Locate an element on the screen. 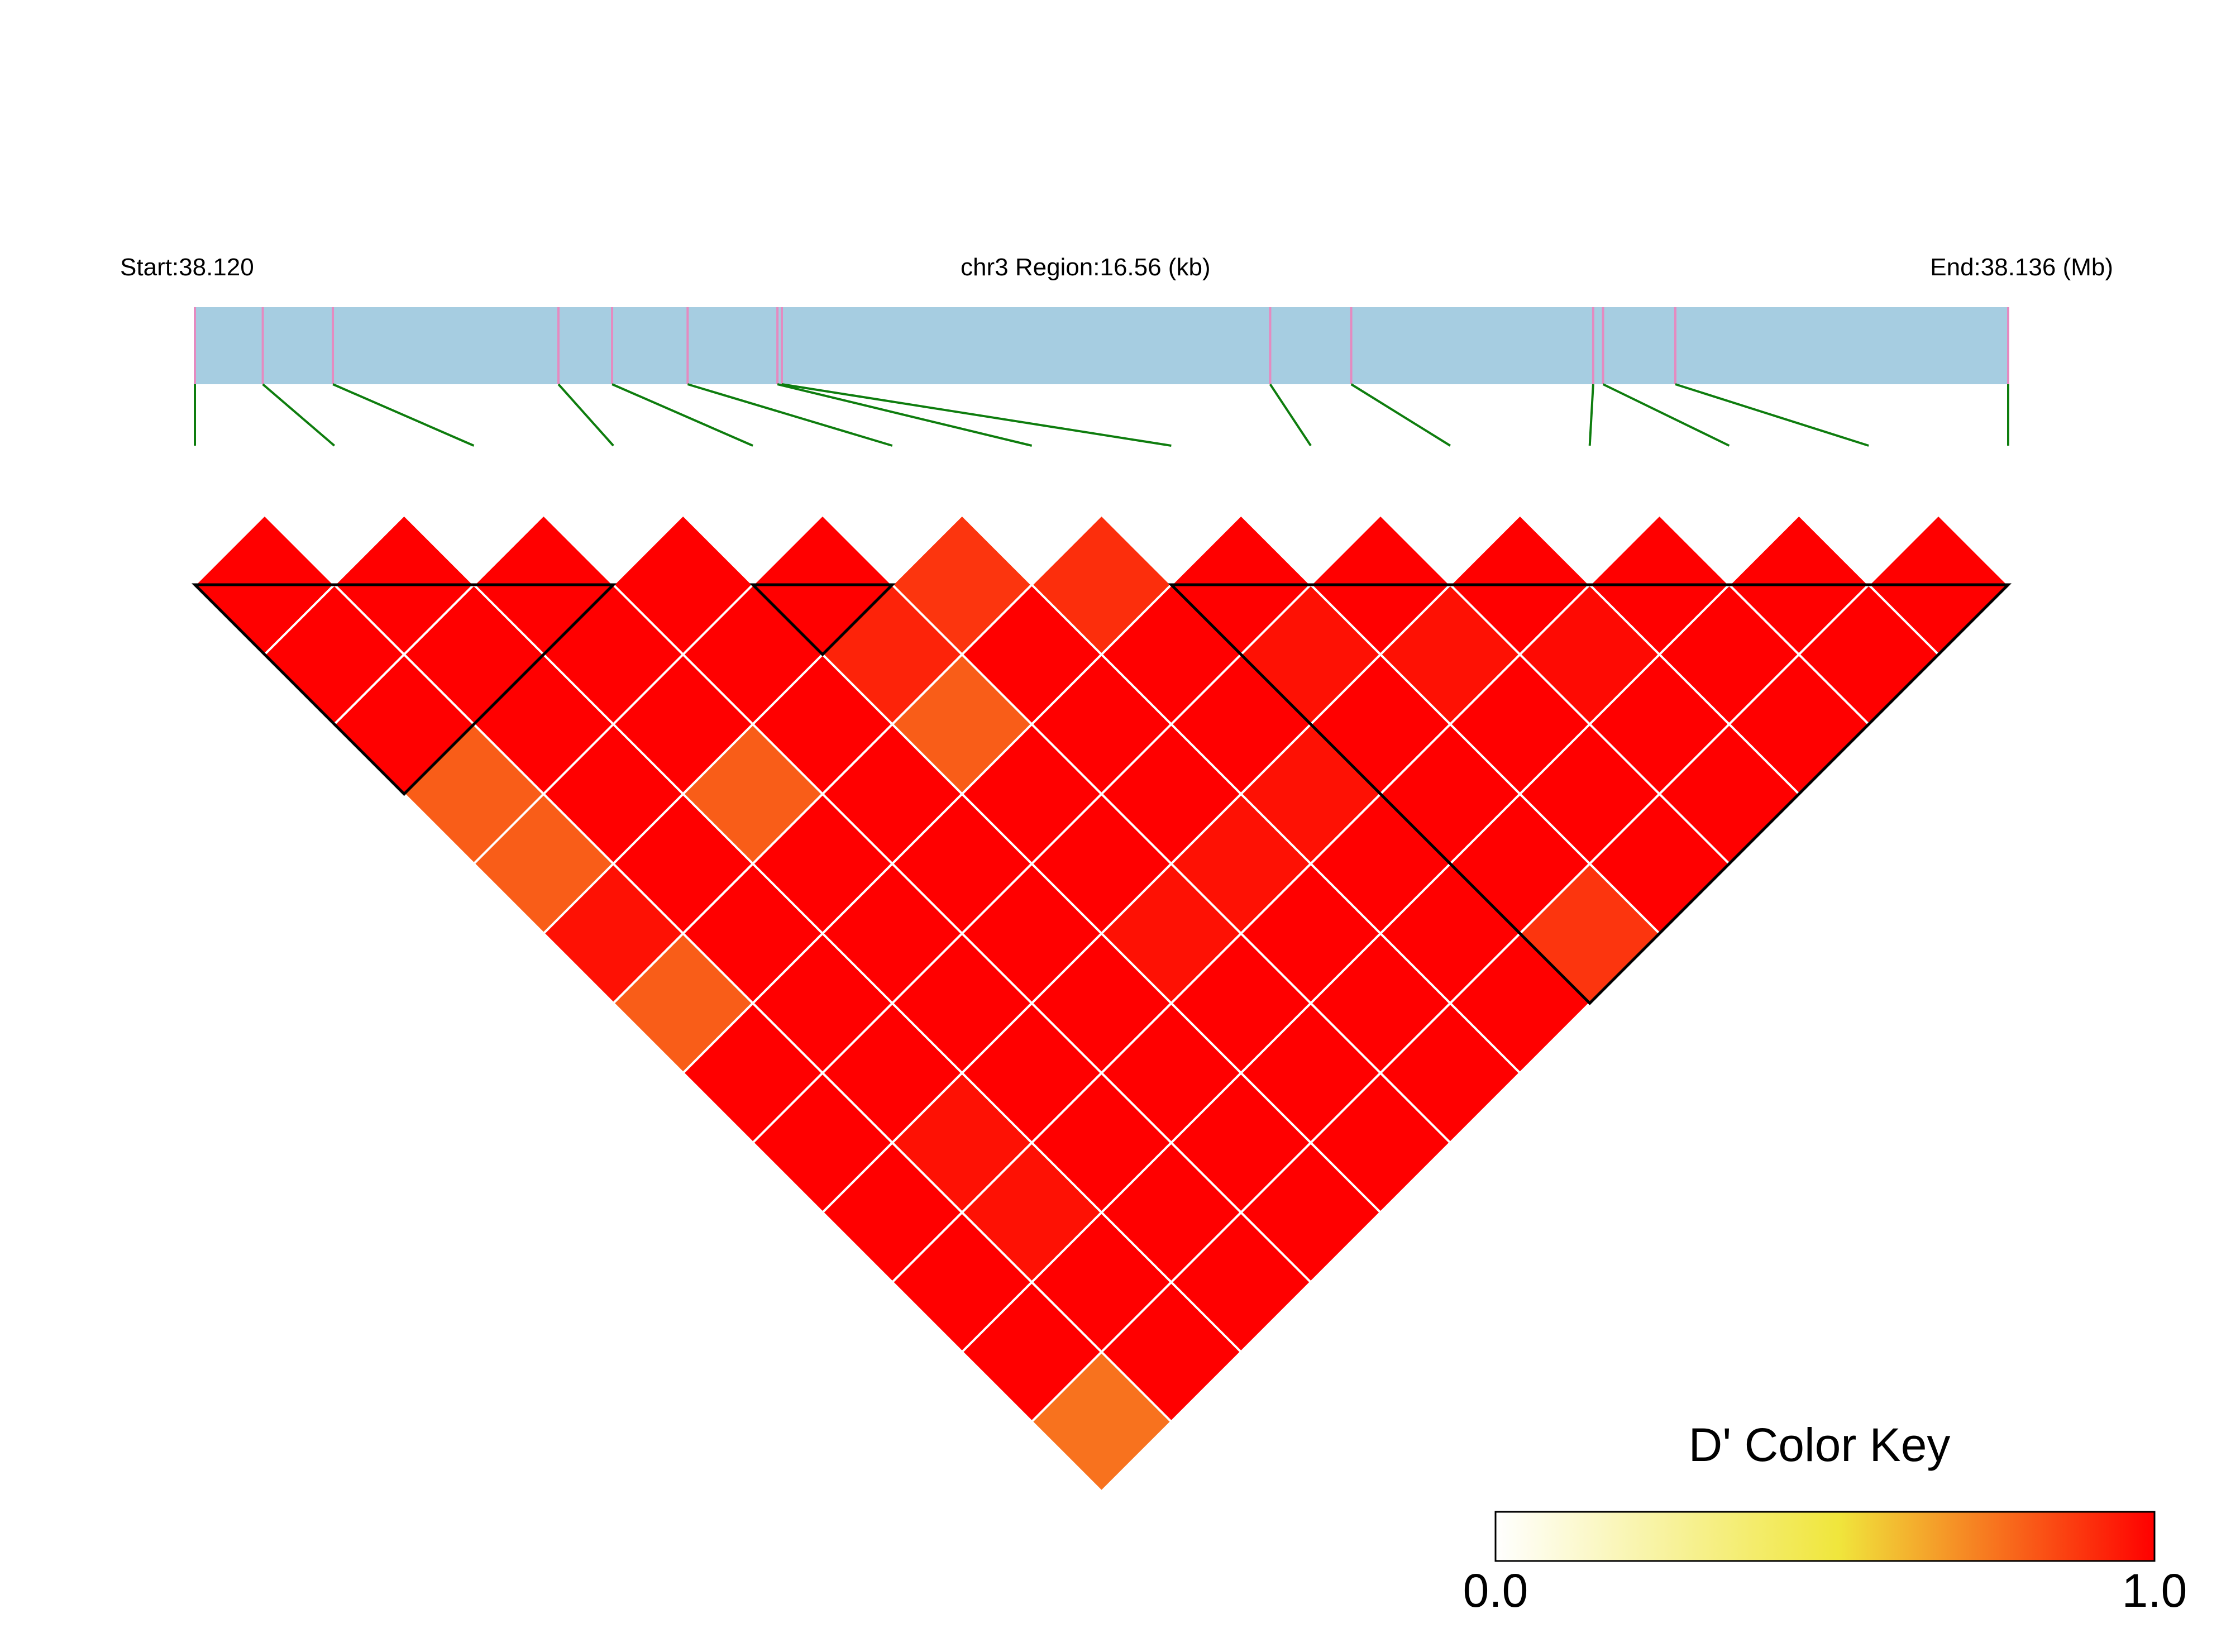  color-key-max-label: 1.0 is located at coordinates (2154, 1590).